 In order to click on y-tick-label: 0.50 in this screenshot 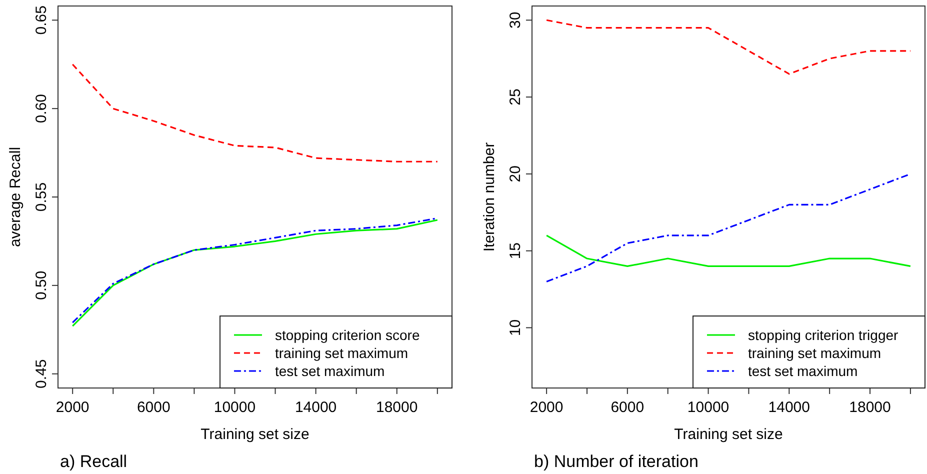, I will do `click(41, 285)`.